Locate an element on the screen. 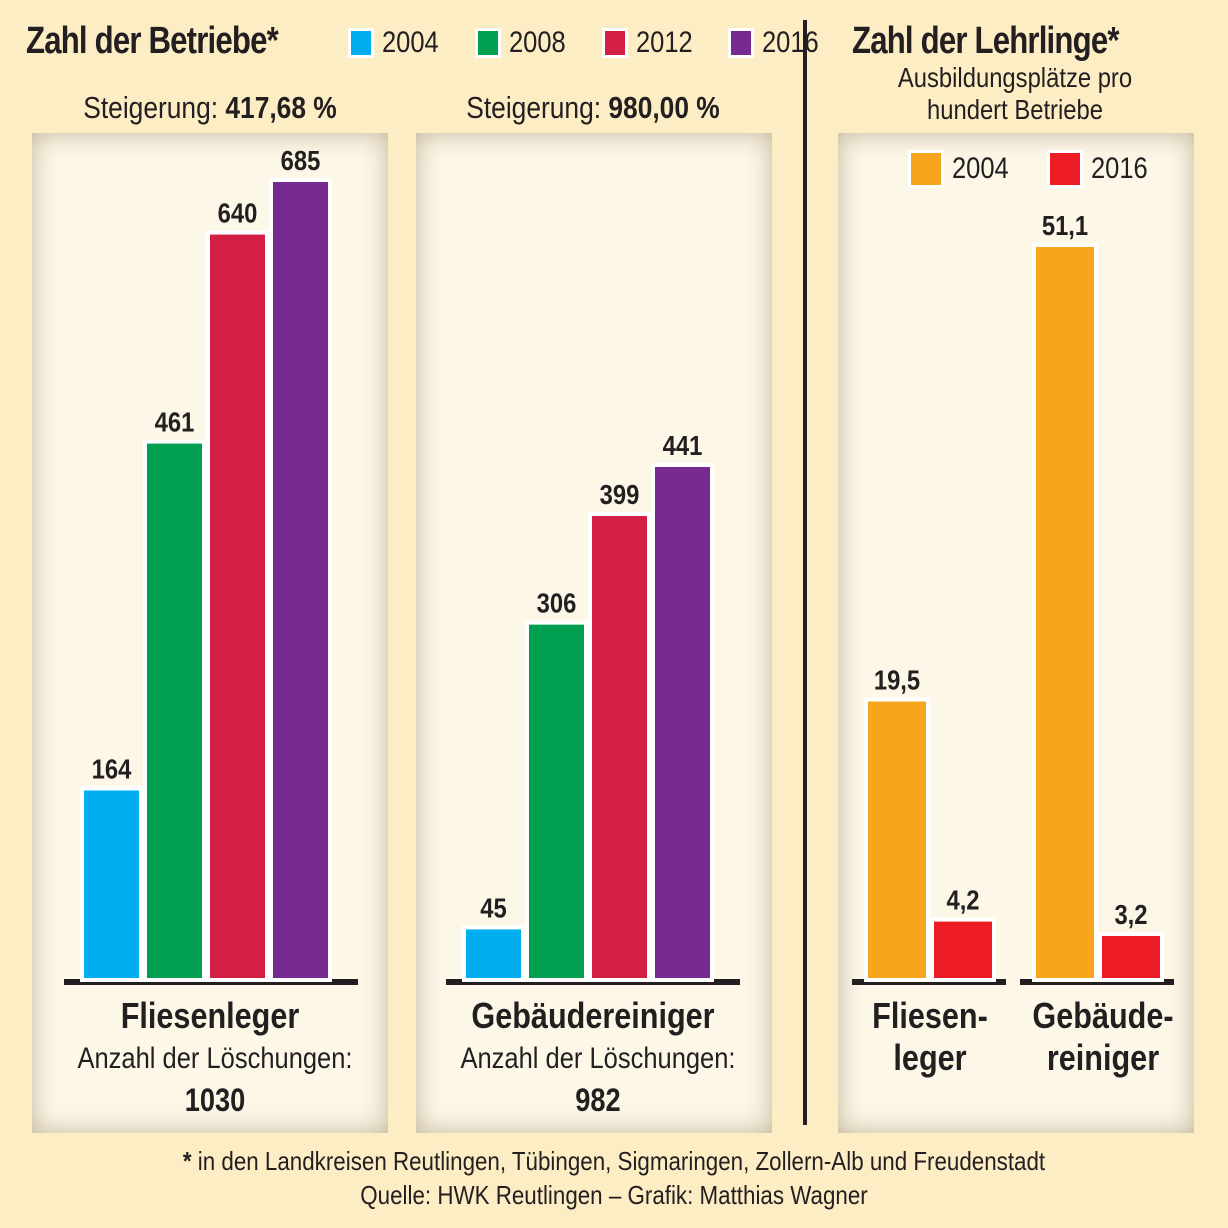 Image resolution: width=1228 pixels, height=1228 pixels. bar-value-label: 306 is located at coordinates (557, 603).